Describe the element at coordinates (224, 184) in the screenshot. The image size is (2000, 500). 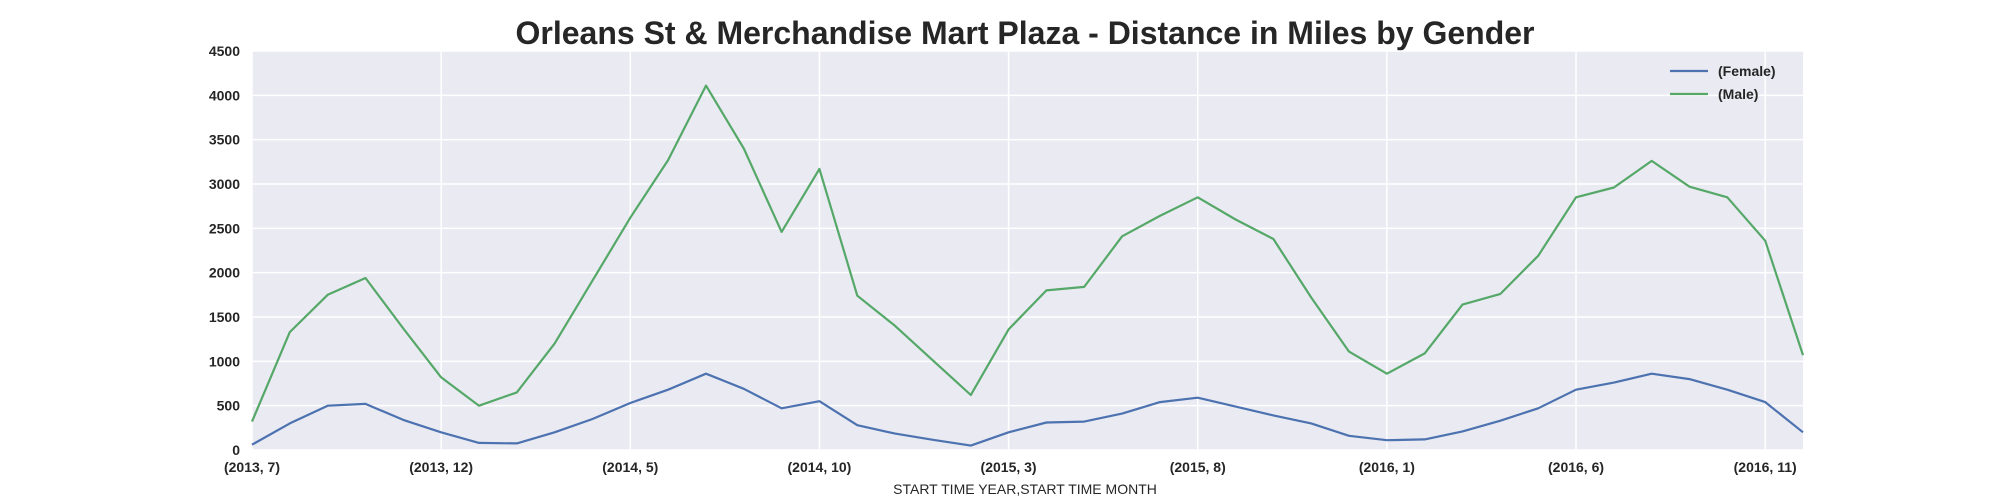
I see `y-tick-label: 3000` at that location.